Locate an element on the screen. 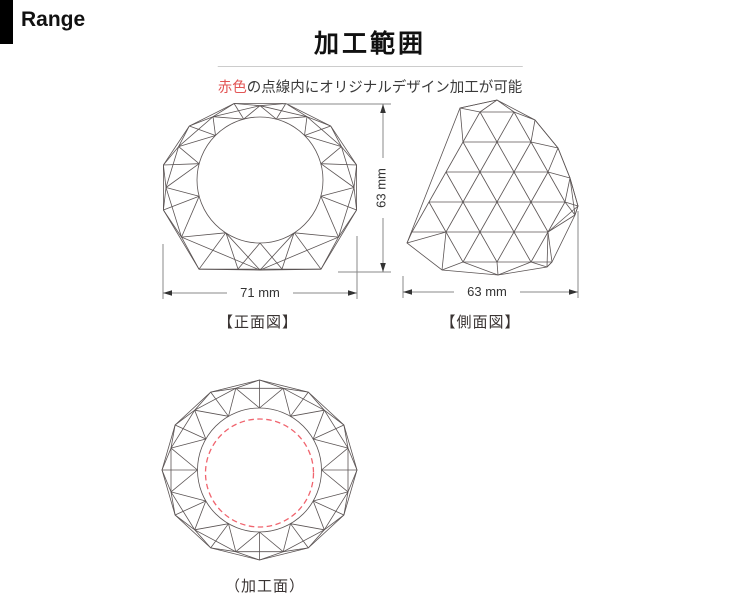 The image size is (740, 600). side-view-figure: 63 mm is located at coordinates (490, 199).